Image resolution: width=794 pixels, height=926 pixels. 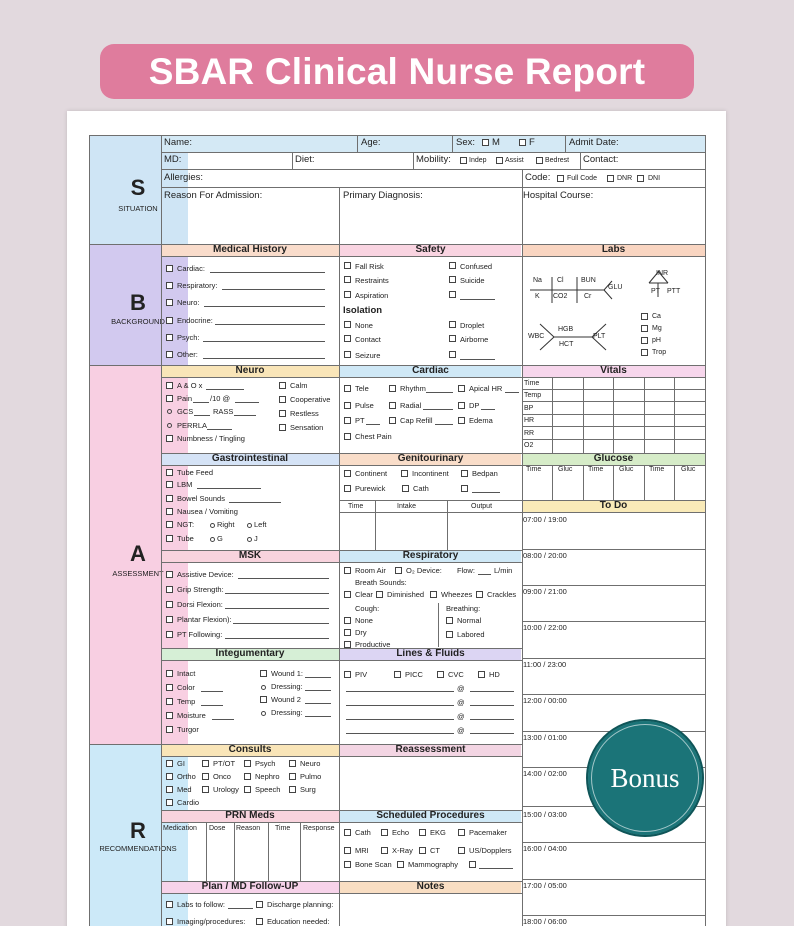 What do you see at coordinates (452, 279) in the screenshot?
I see `suicide-checkbox` at bounding box center [452, 279].